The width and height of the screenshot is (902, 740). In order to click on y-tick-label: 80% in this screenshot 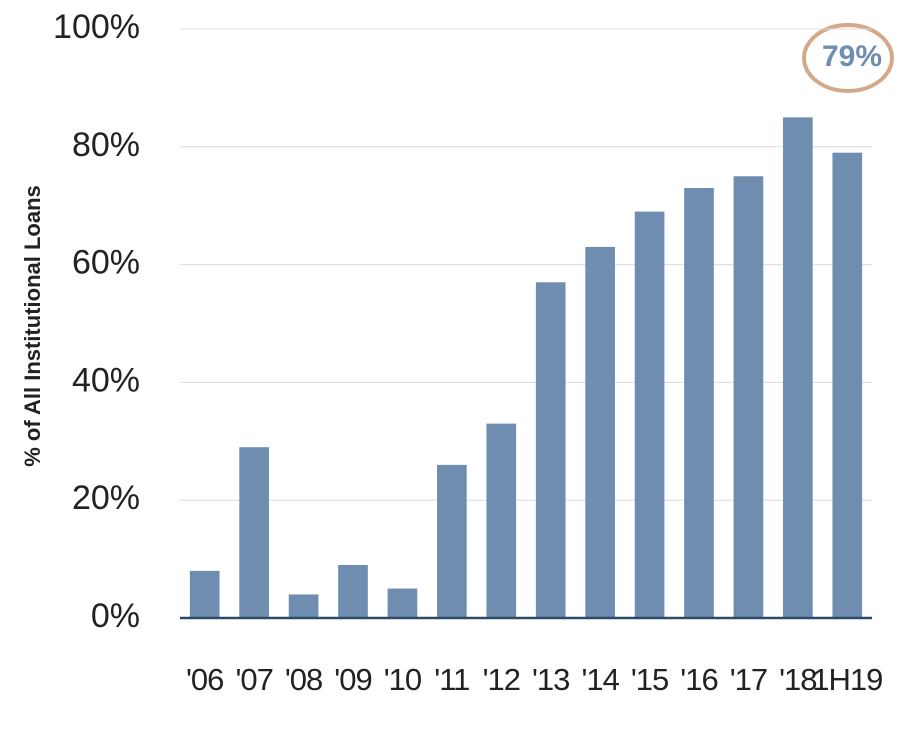, I will do `click(106, 145)`.